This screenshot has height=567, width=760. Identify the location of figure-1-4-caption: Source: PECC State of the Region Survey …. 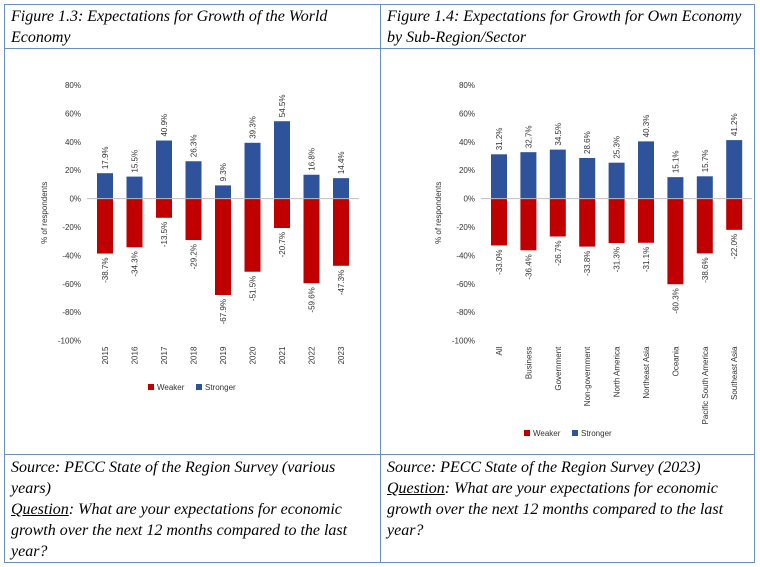
(567, 499).